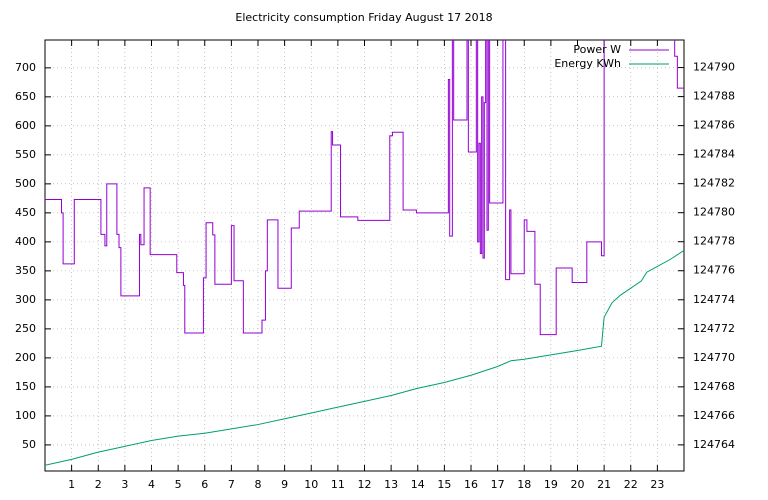  Describe the element at coordinates (25, 96) in the screenshot. I see `y-tick-label: 650` at that location.